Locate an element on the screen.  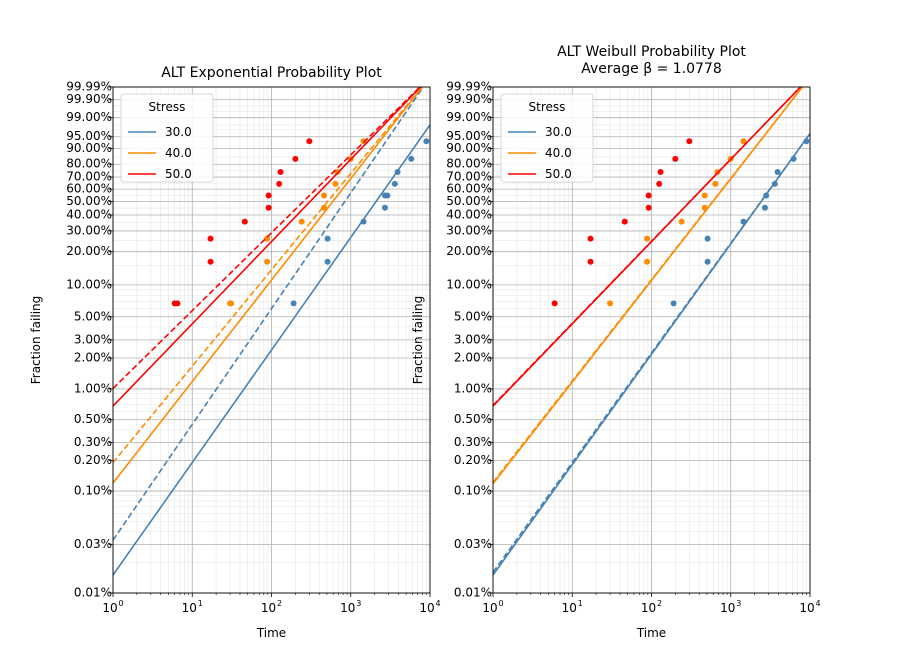
y-tick-label: 0.01% is located at coordinates (93, 593).